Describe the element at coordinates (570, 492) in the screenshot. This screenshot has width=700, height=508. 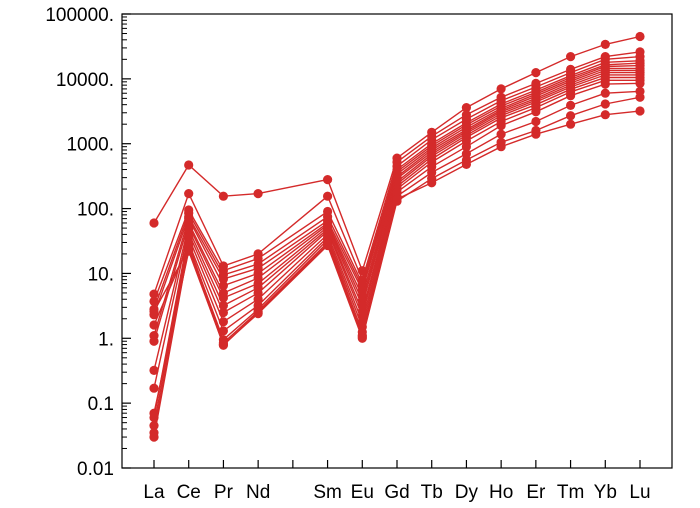
I see `x-tick-label: Tm` at that location.